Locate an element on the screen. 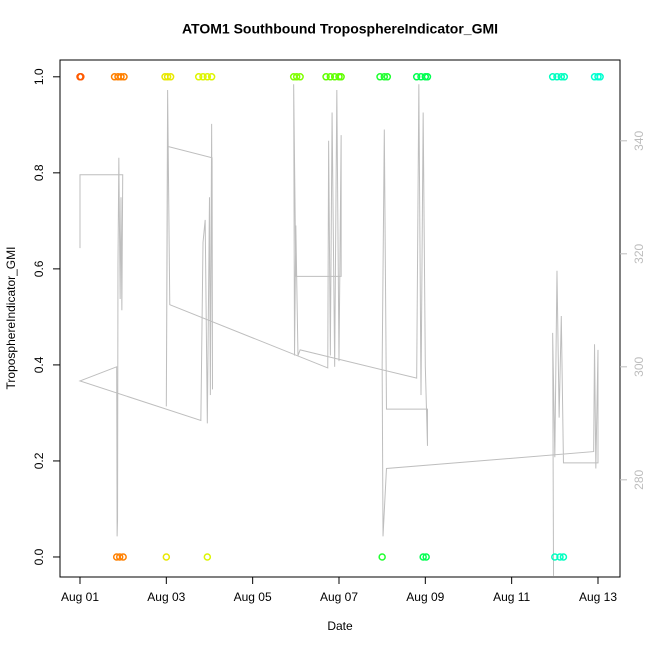 The image size is (650, 650). x-tick-label: Aug 05 is located at coordinates (253, 597).